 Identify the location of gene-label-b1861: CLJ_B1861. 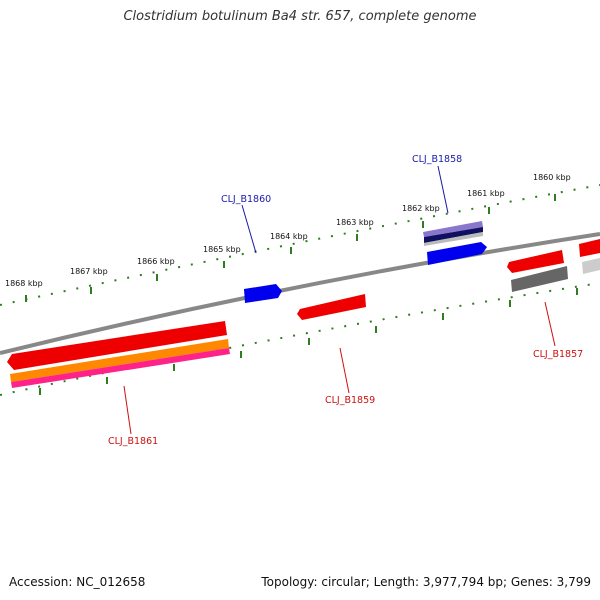
(133, 441).